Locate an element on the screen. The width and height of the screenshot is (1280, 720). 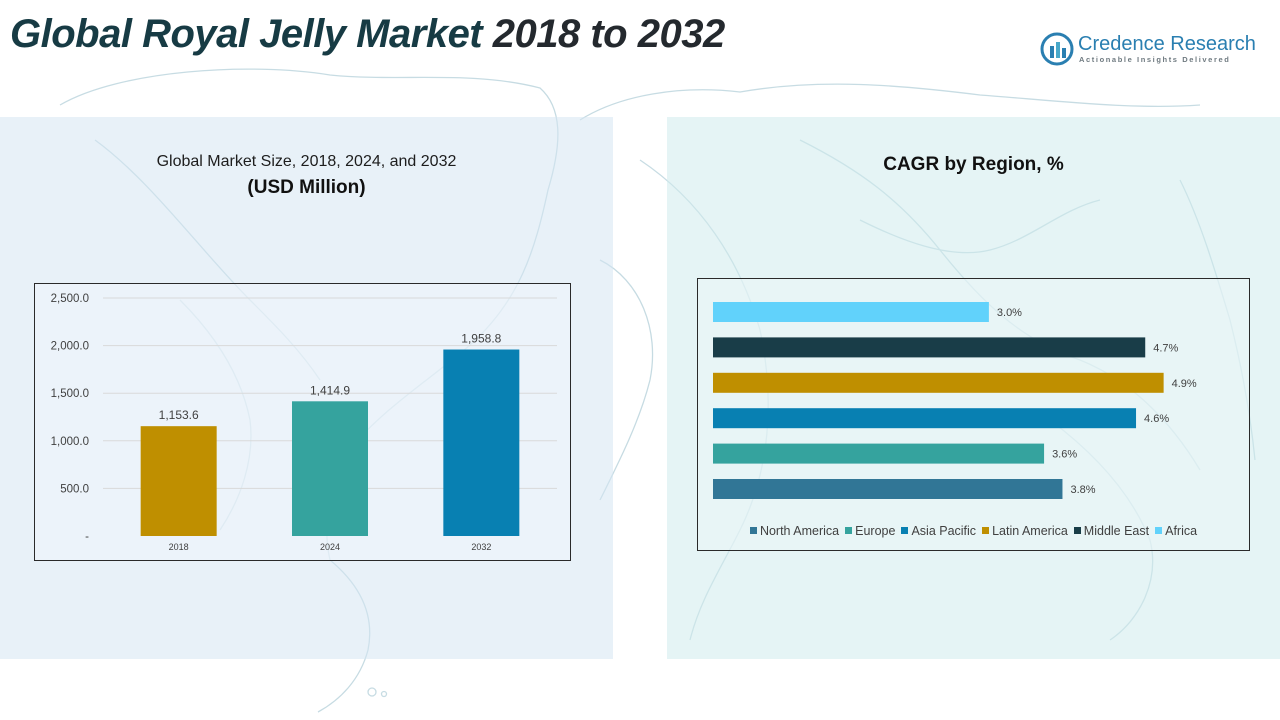
legend-item: Asia Pacific is located at coordinates (938, 531).